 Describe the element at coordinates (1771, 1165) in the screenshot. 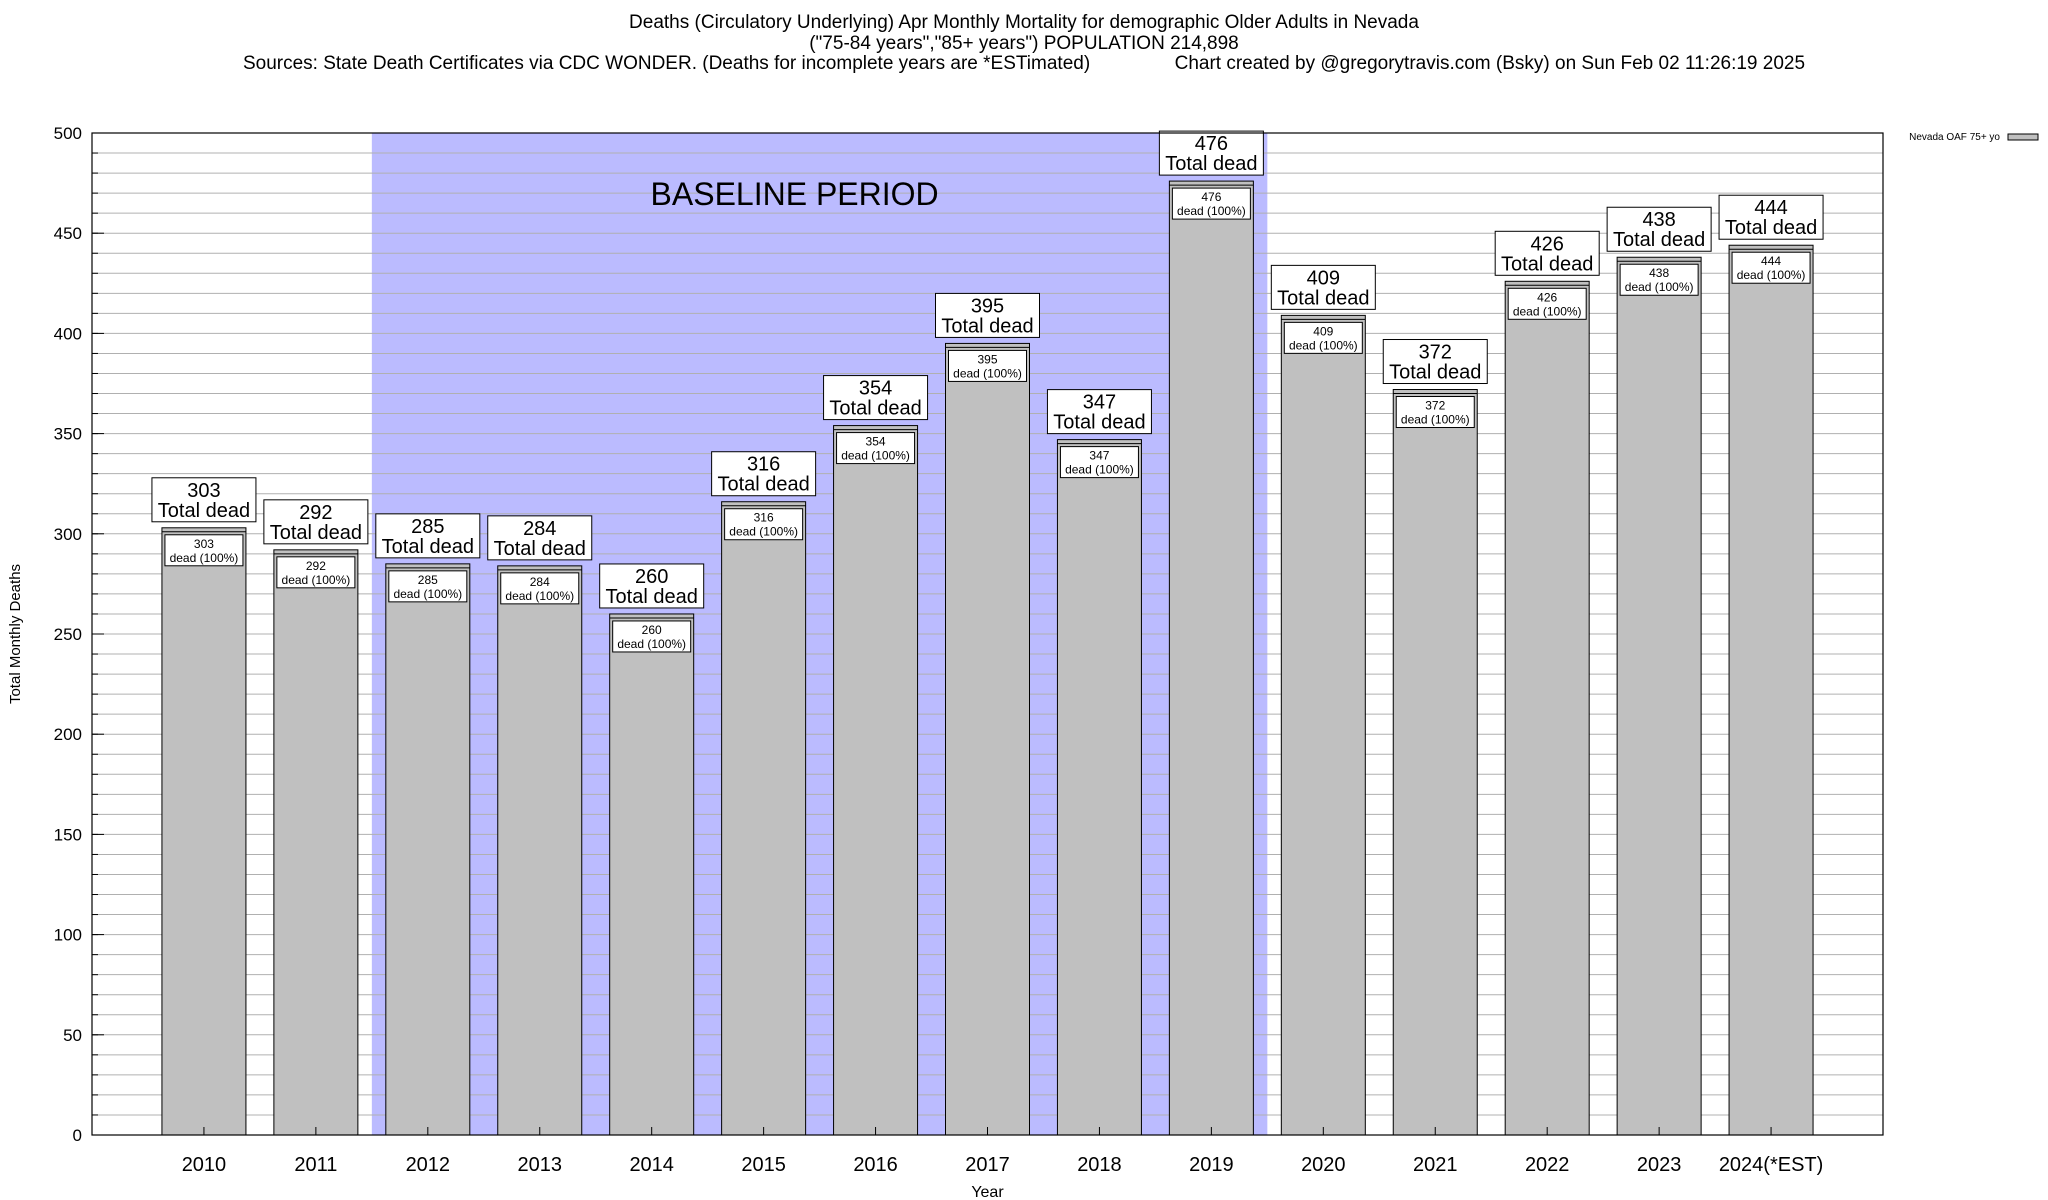

I see `x-tick-label: 2024(*EST)` at that location.